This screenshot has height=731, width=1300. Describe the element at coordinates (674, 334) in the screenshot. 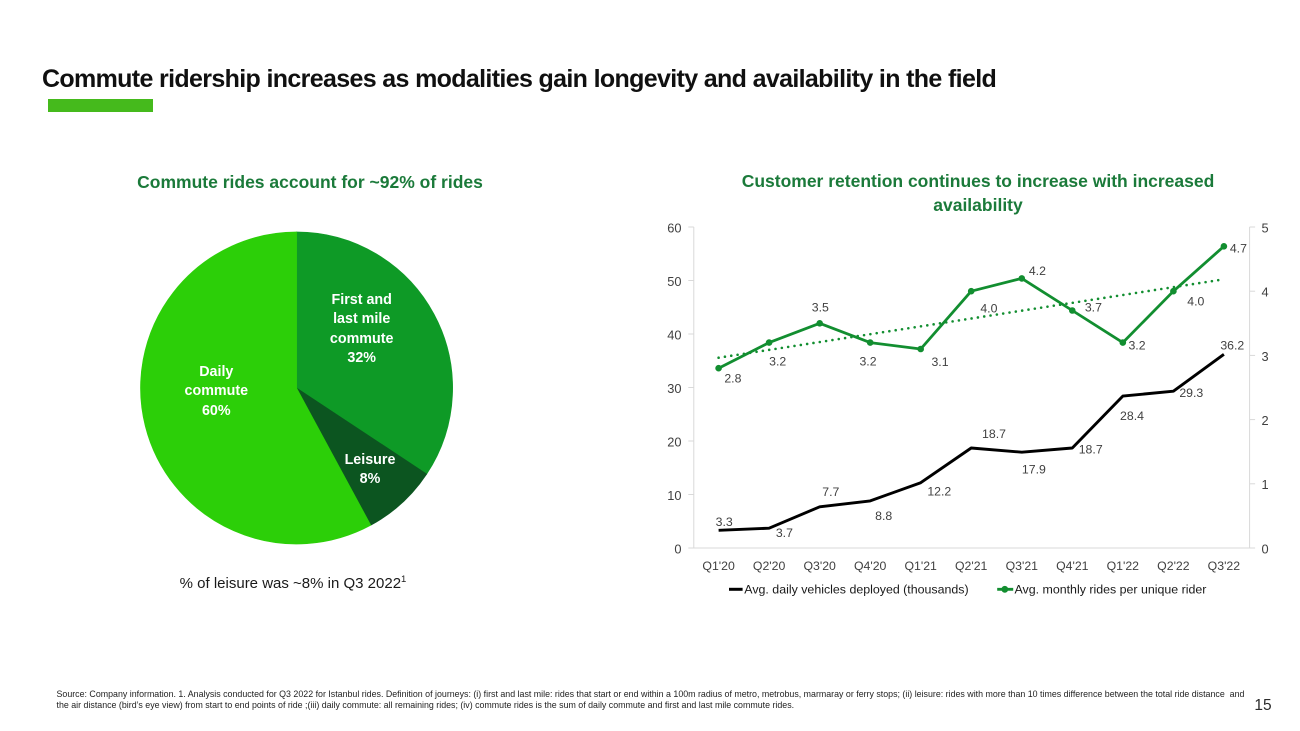

I see `svg-text: 40` at that location.